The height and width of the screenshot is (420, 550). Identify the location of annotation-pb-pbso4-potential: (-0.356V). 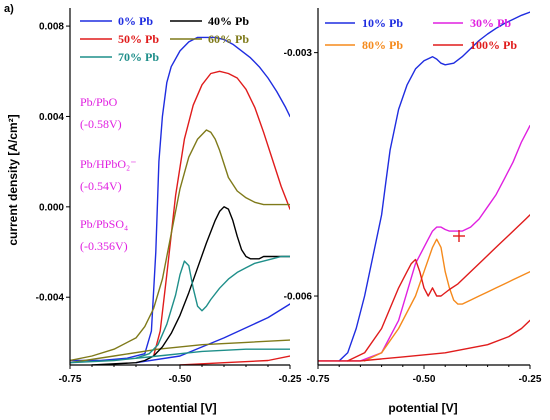
(104, 246).